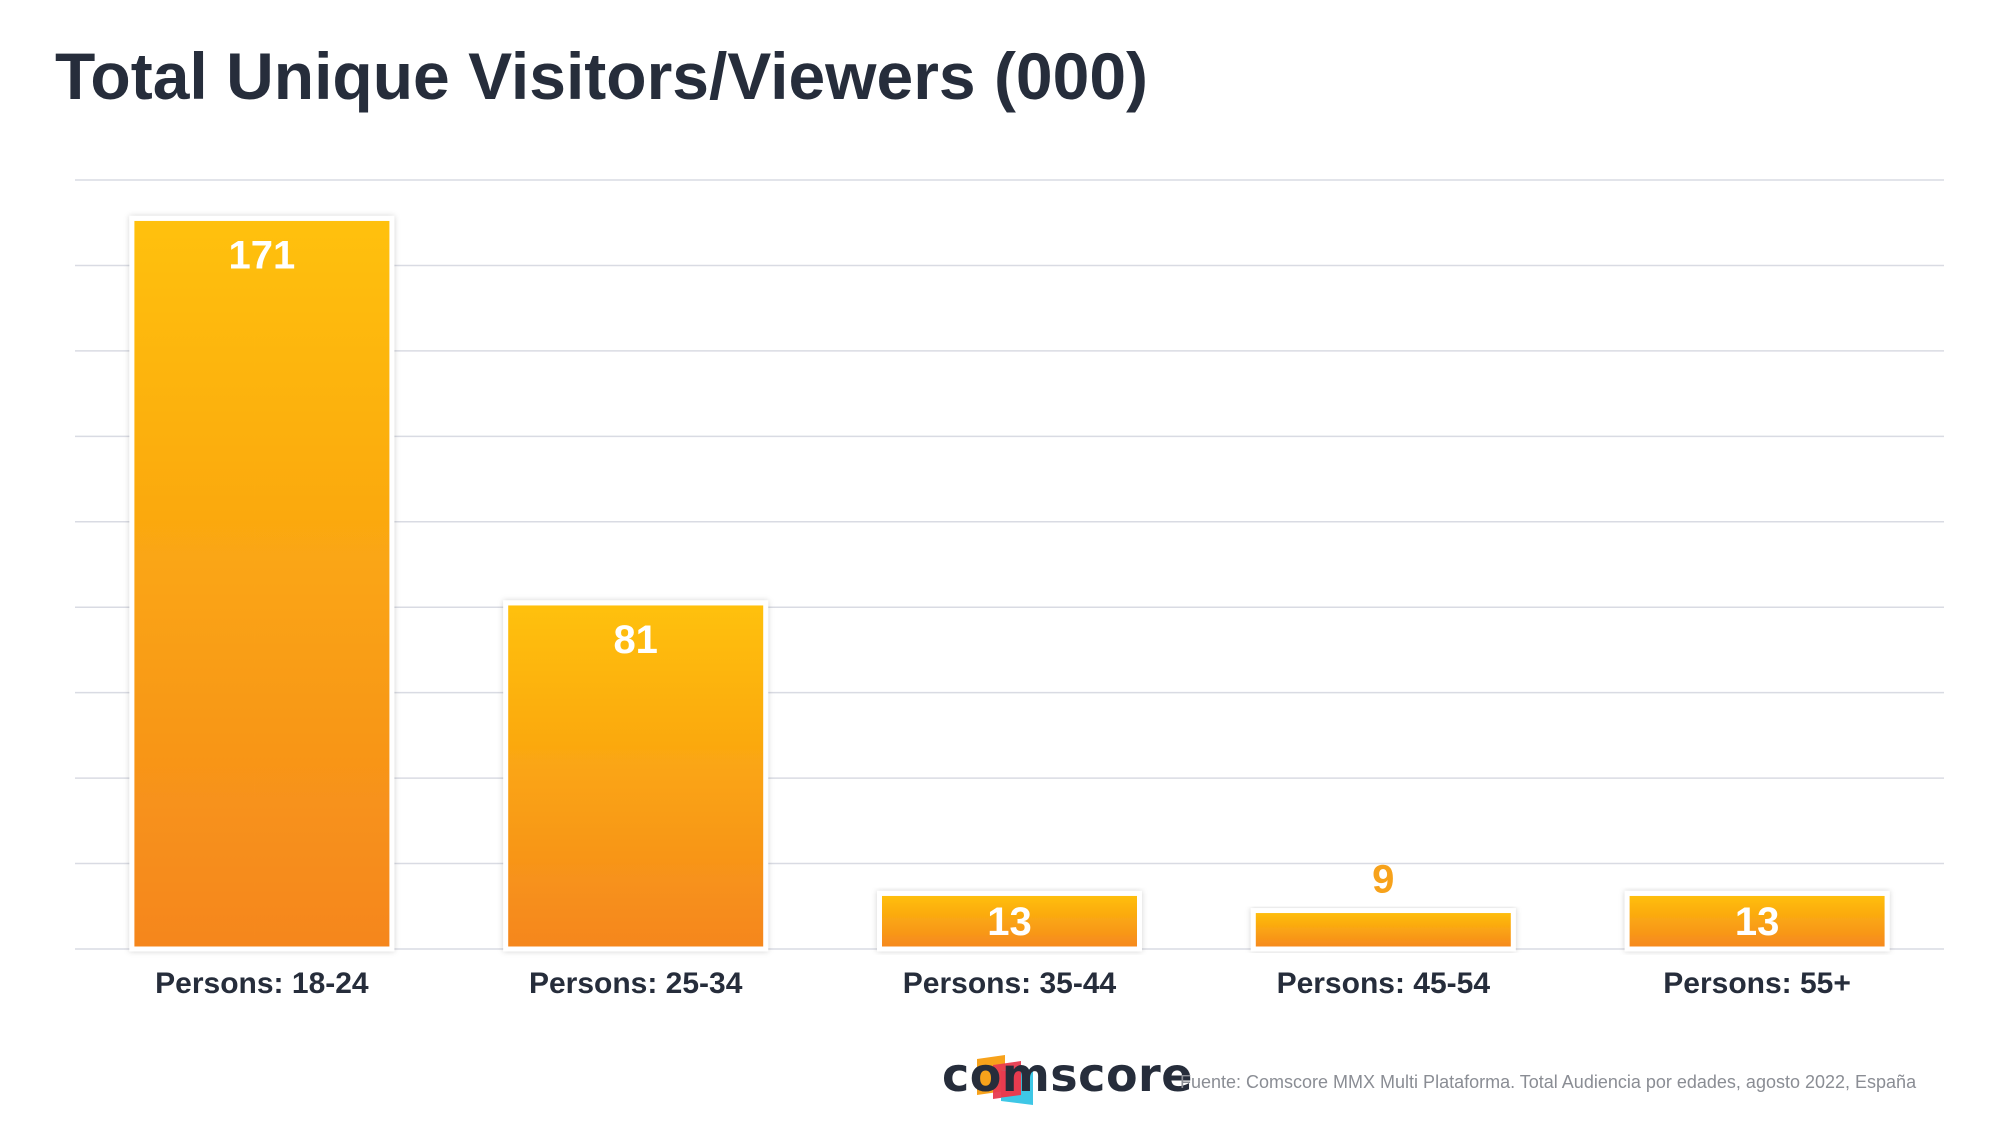  Describe the element at coordinates (636, 983) in the screenshot. I see `category-label: Persons: 25-34` at that location.